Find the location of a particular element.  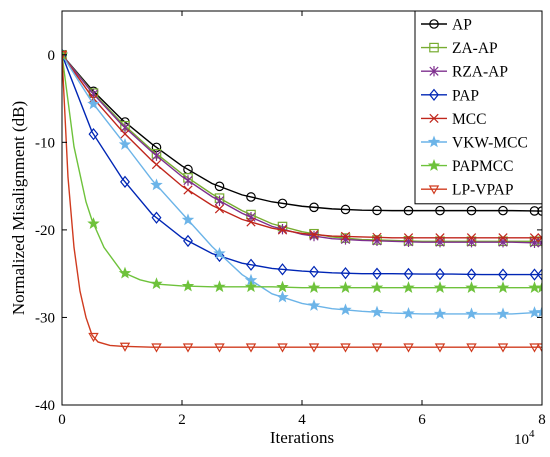

legend-label: MCC is located at coordinates (469, 119).